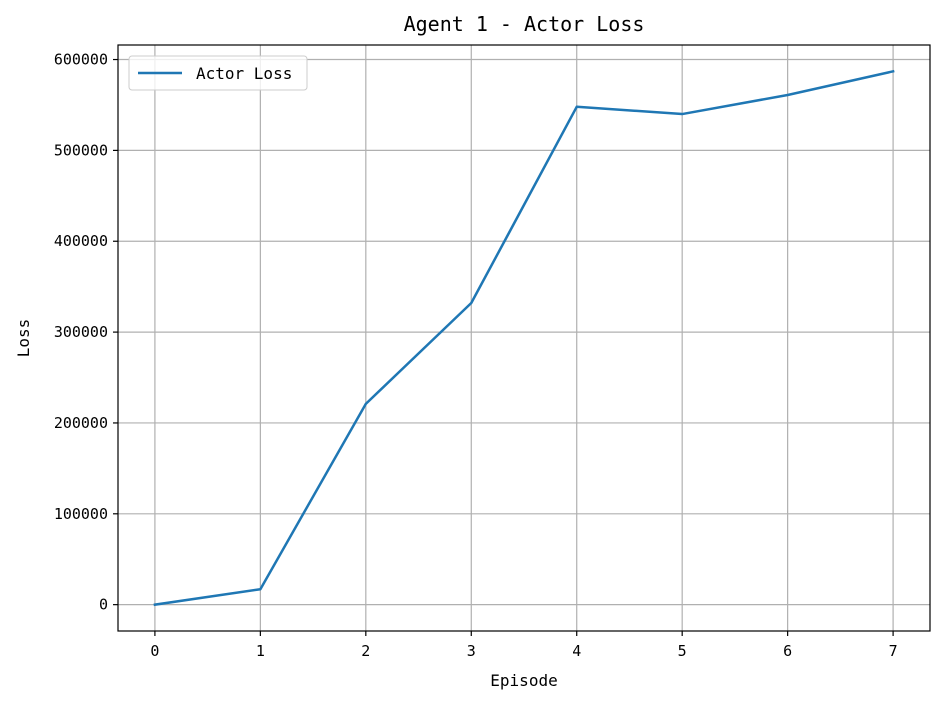 The height and width of the screenshot is (705, 945). I want to click on y-axis-label: Loss, so click(23, 338).